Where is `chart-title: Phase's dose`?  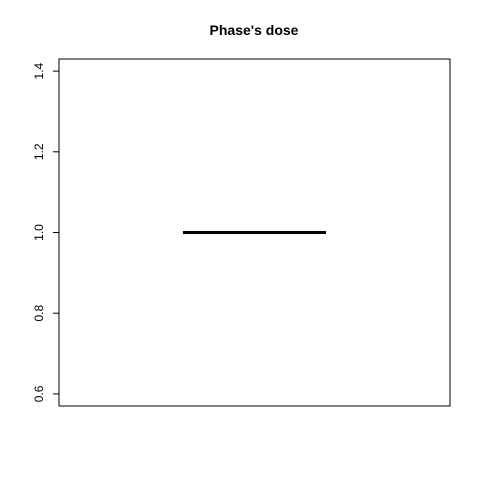 chart-title: Phase's dose is located at coordinates (254, 30).